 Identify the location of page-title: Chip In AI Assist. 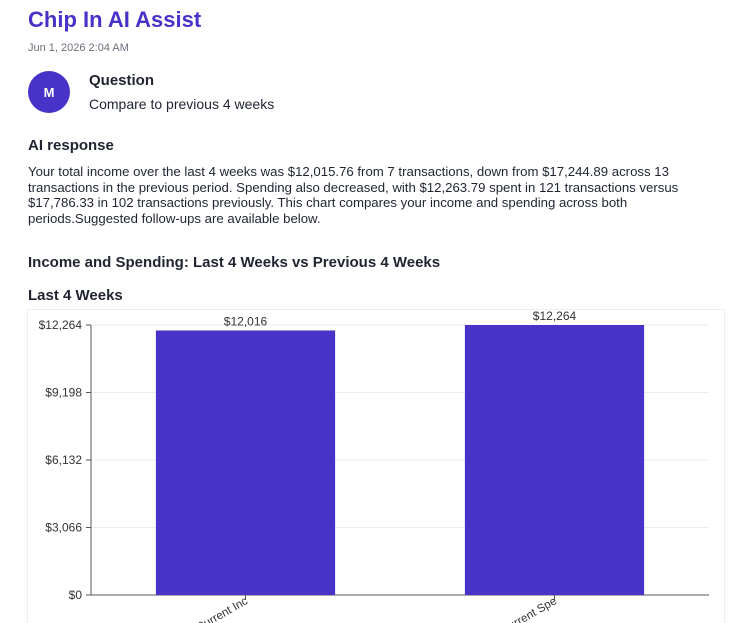
(115, 19).